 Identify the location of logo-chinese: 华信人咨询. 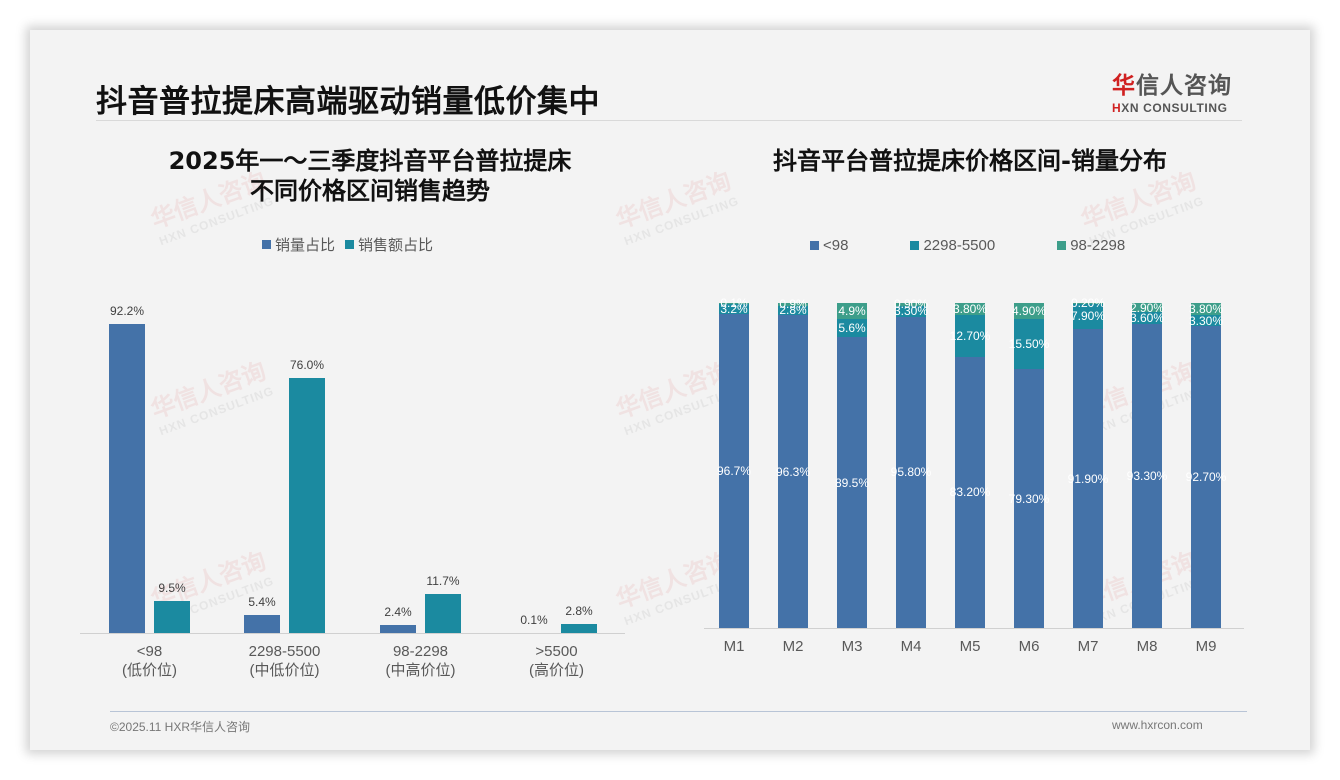
(1172, 86).